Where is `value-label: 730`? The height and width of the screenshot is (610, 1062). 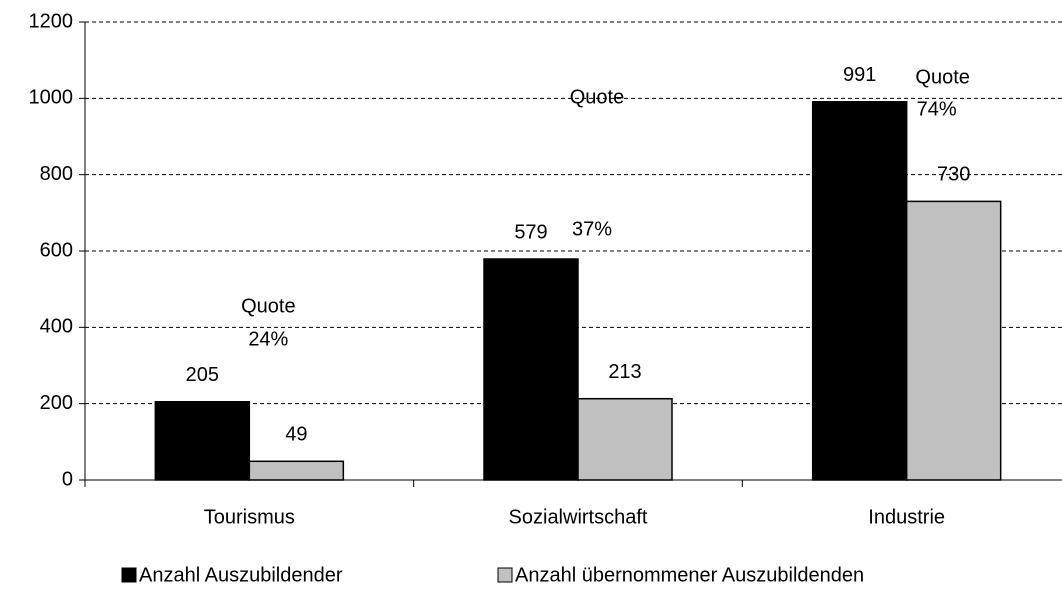 value-label: 730 is located at coordinates (953, 175).